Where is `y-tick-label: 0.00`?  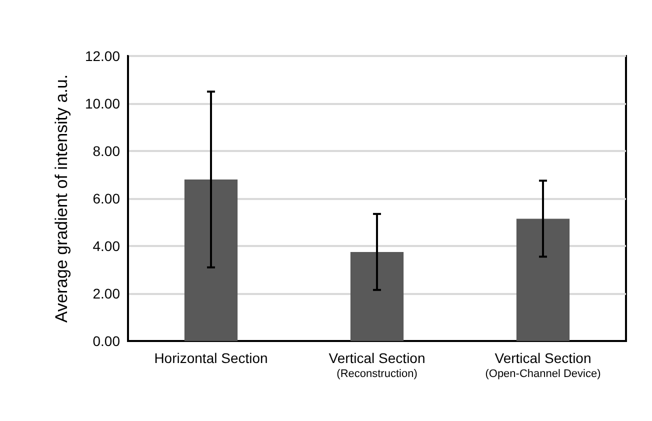 y-tick-label: 0.00 is located at coordinates (106, 341).